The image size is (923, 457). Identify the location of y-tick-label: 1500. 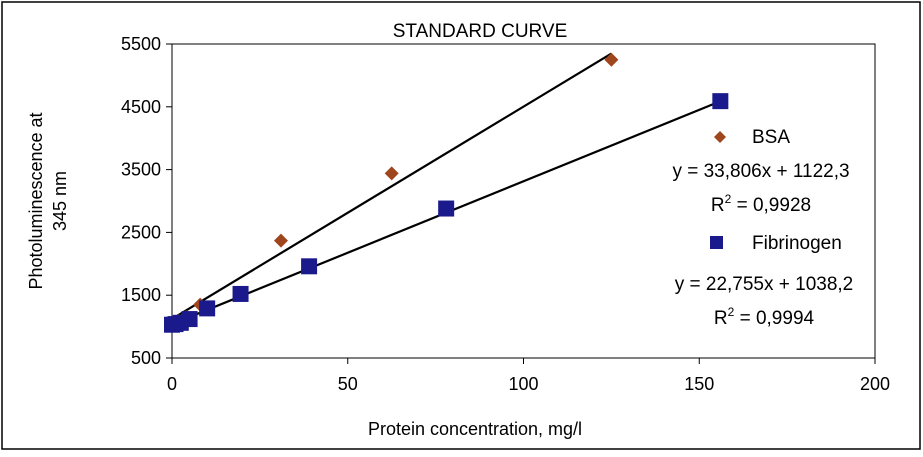
(141, 295).